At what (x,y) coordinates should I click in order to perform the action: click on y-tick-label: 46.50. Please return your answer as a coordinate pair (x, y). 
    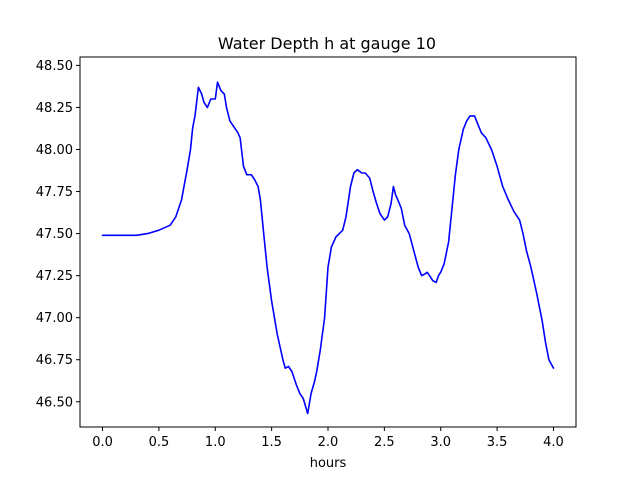
    Looking at the image, I should click on (54, 402).